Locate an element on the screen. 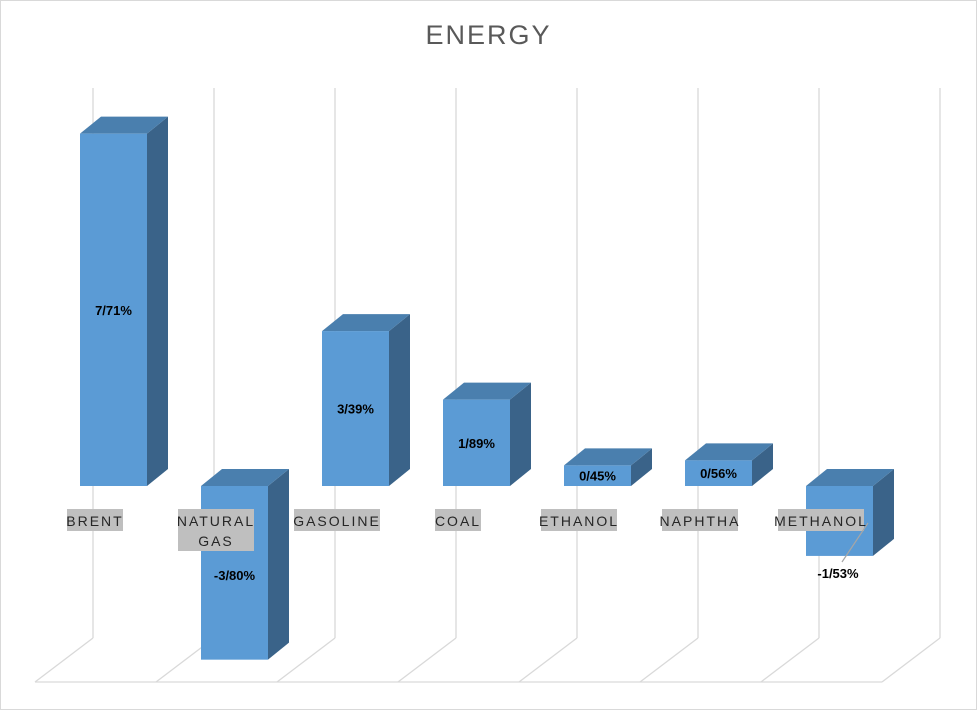 Image resolution: width=977 pixels, height=710 pixels. data-label: -3/80% is located at coordinates (235, 575).